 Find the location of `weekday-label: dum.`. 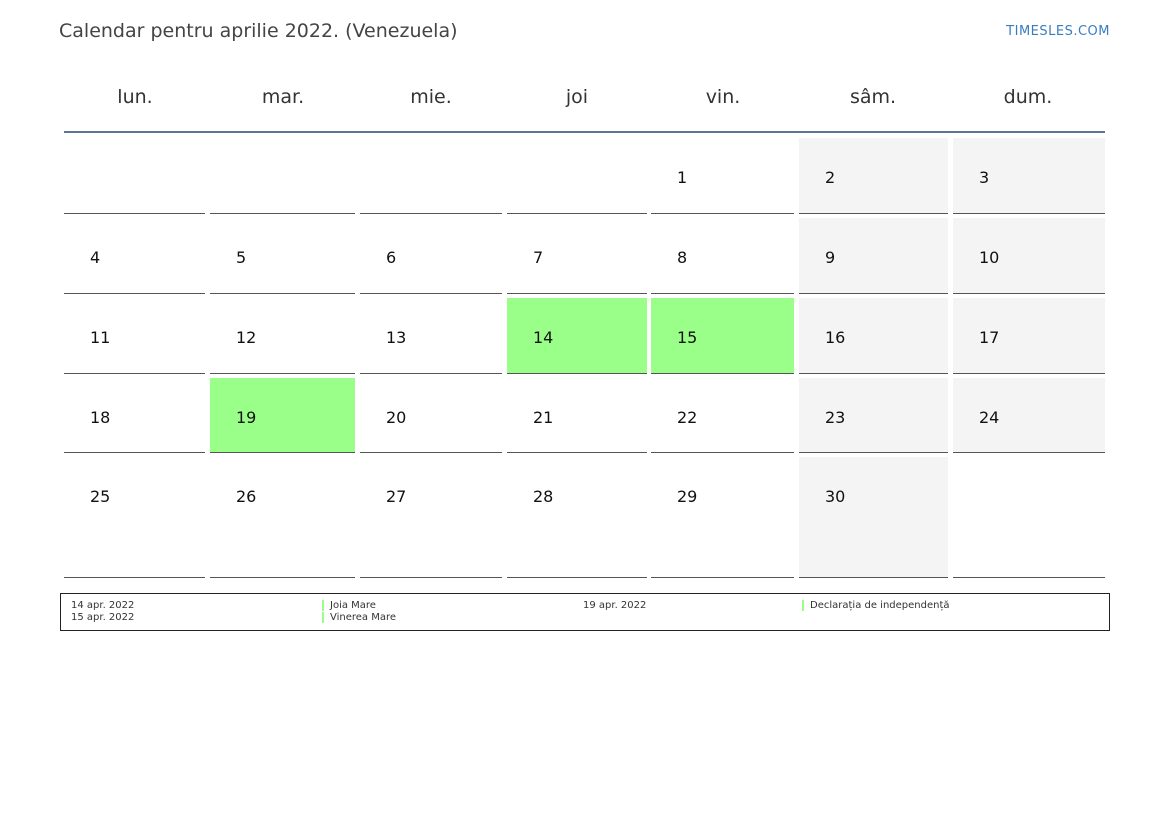

weekday-label: dum. is located at coordinates (1028, 97).